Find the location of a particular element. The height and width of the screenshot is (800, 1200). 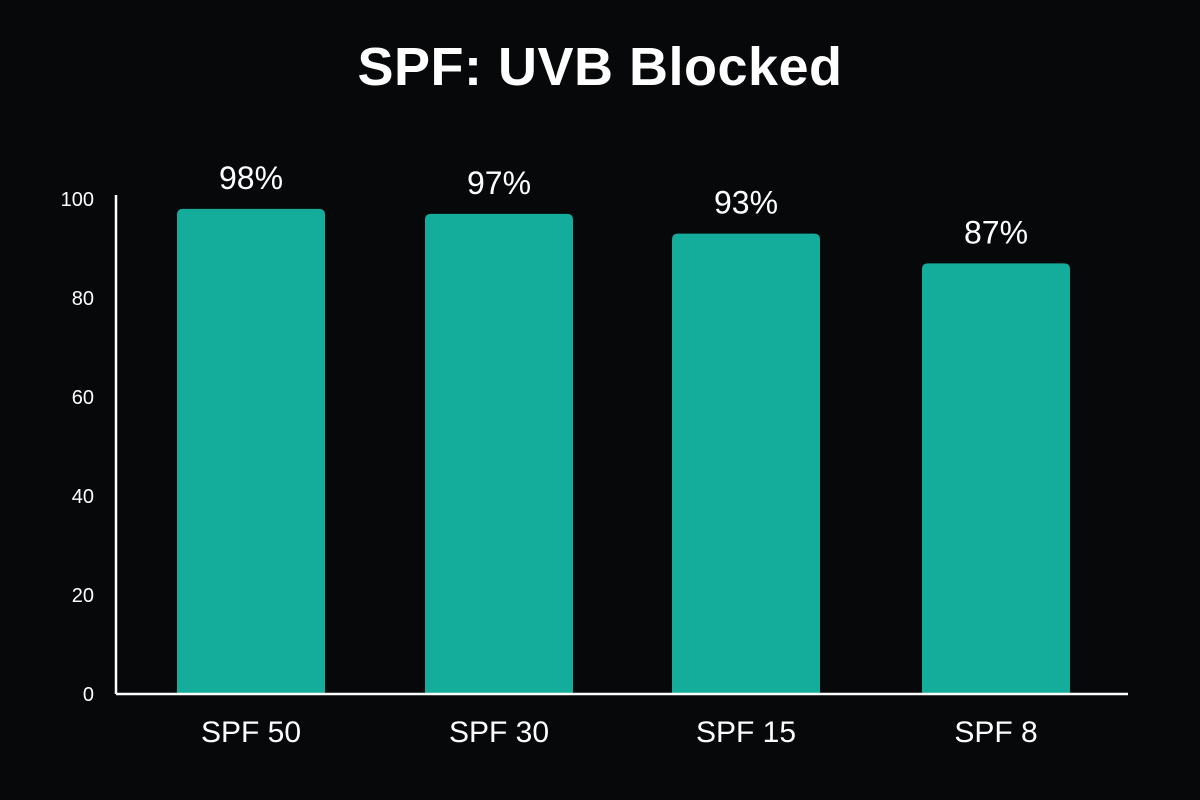

y-axis: 0 20 40 60 80 100 is located at coordinates (89, 447).